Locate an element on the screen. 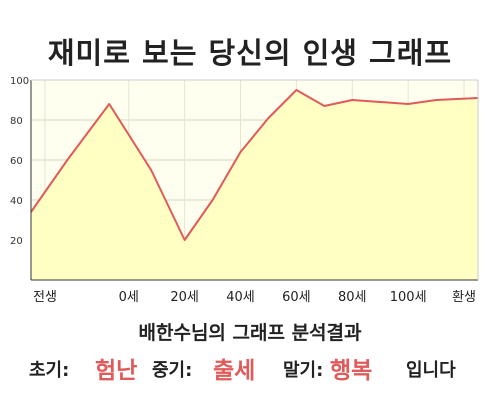  chart-title: 재미로 보는 당신의 인생 그래프 is located at coordinates (250, 53).